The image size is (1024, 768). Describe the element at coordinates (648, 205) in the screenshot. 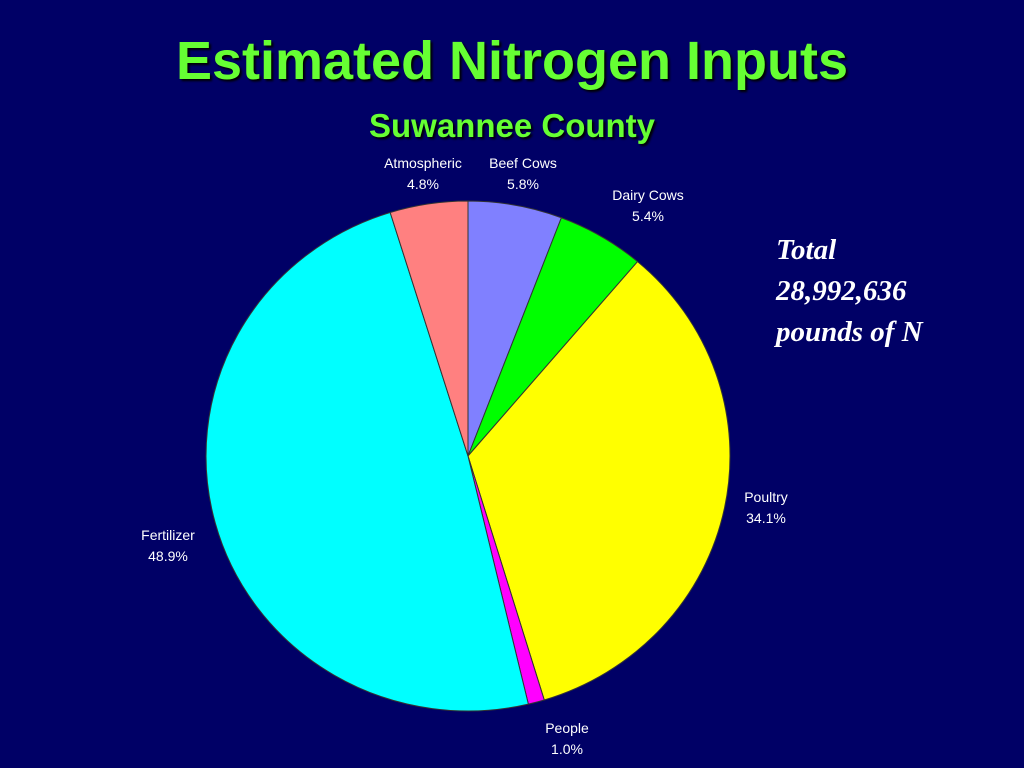

I see `slice-label-dairy-cows: Dairy Cows 5.4%` at that location.